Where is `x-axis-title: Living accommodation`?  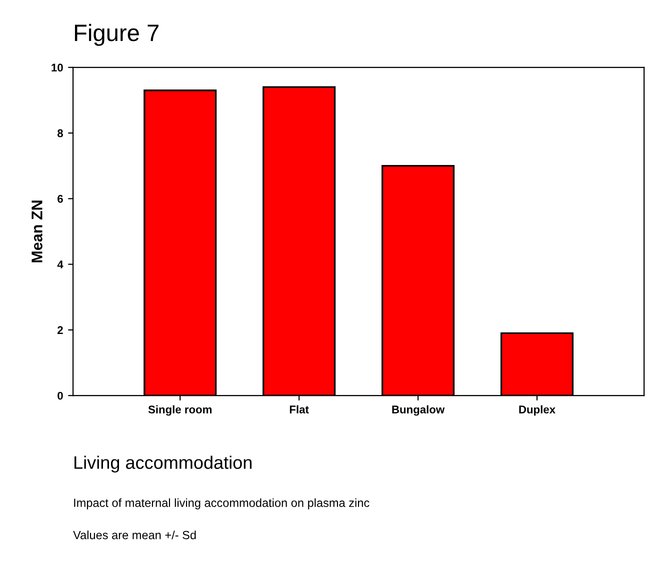 x-axis-title: Living accommodation is located at coordinates (163, 464).